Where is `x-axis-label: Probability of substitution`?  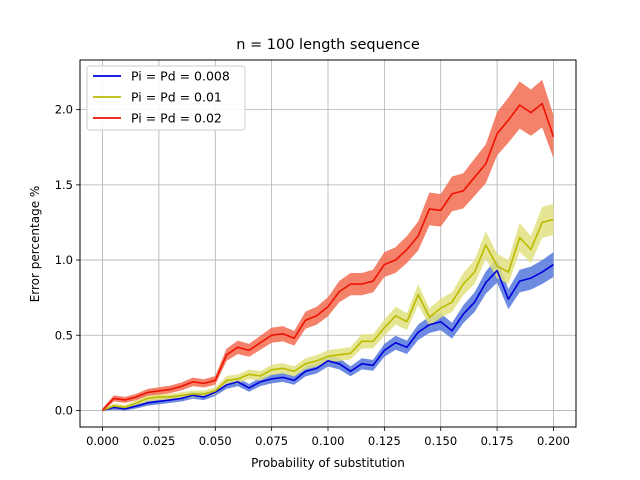 x-axis-label: Probability of substitution is located at coordinates (328, 463).